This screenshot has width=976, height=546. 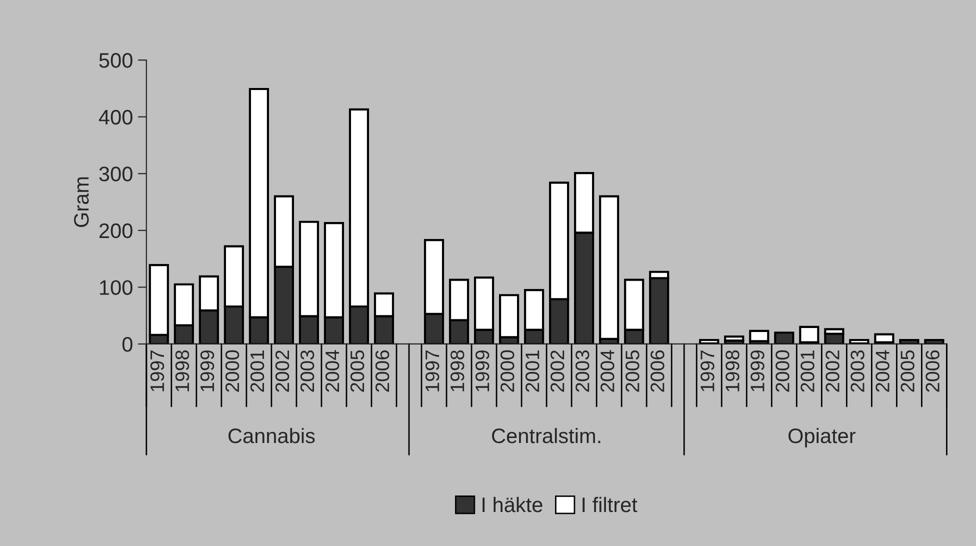 I want to click on y-tick-label: 400, so click(x=115, y=117).